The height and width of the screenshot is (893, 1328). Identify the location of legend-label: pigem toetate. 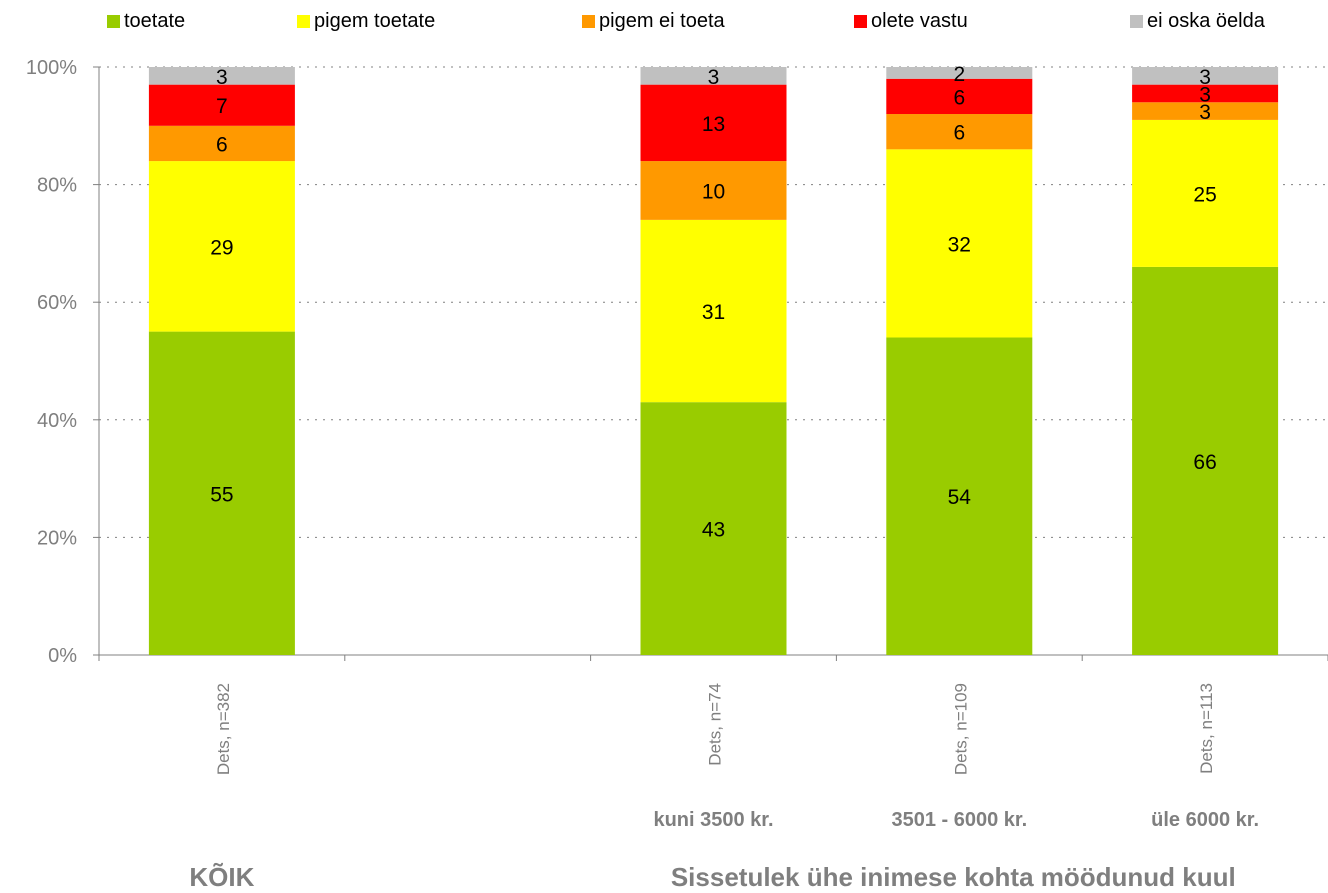
(375, 21).